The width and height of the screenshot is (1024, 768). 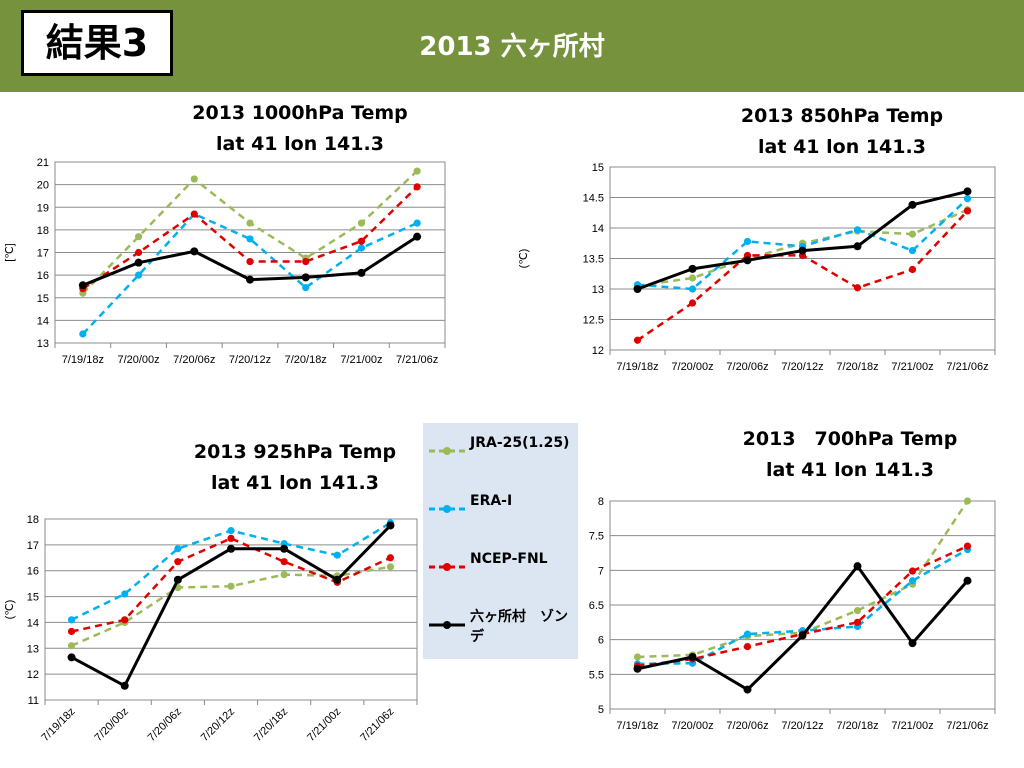 I want to click on y-axis-label: (℃), so click(x=524, y=259).